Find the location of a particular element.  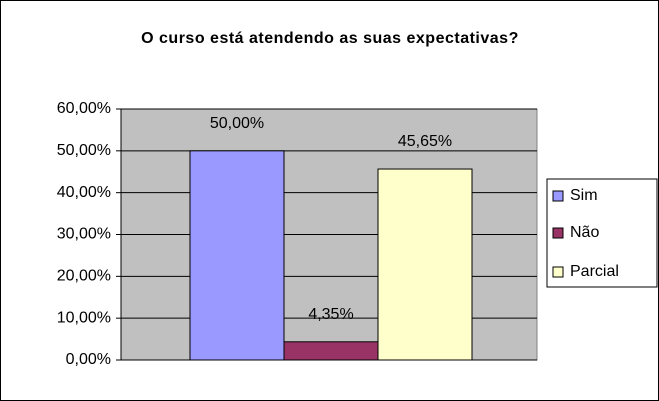

legend-box is located at coordinates (602, 233).